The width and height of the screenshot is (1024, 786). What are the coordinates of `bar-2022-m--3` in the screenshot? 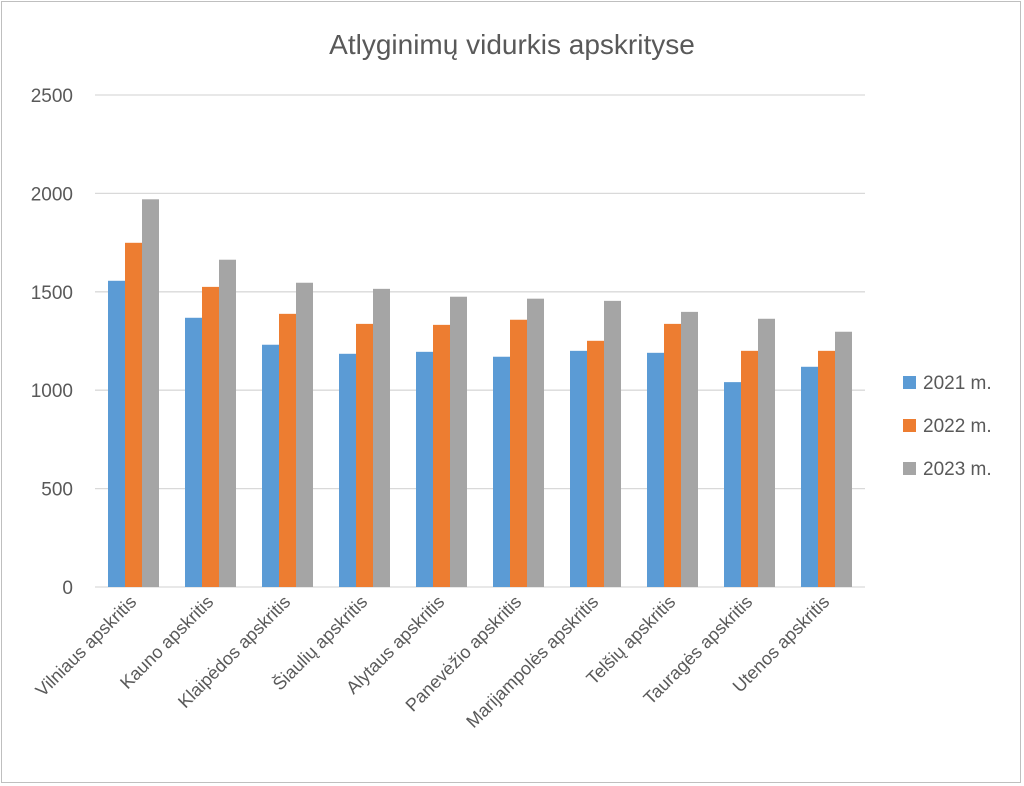 It's located at (364, 455).